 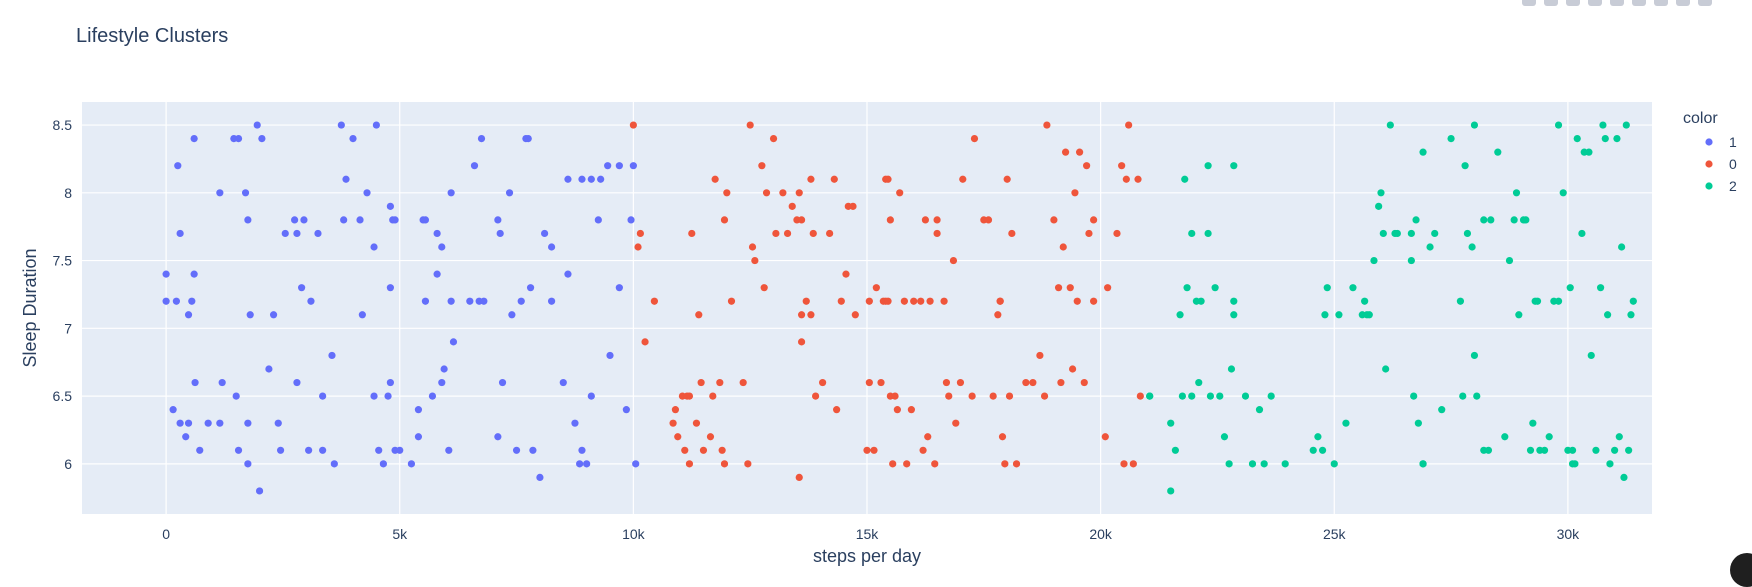 I want to click on y-tick-label: 8.5, so click(x=63, y=125).